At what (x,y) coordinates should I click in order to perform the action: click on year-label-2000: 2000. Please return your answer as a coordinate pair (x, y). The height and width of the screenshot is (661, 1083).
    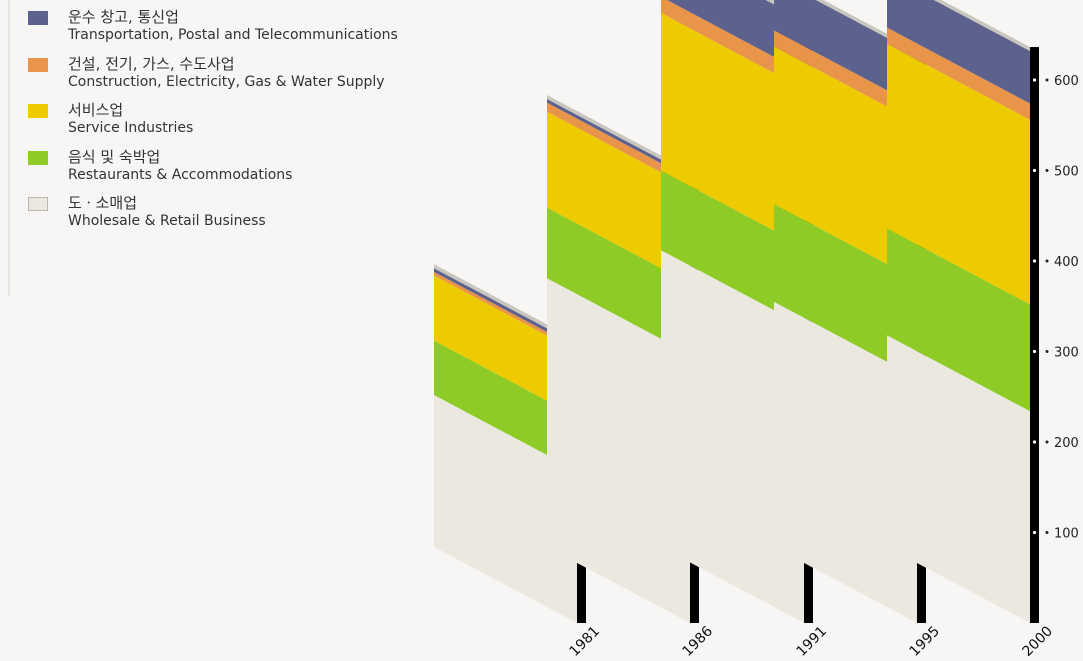
    Looking at the image, I should click on (1038, 641).